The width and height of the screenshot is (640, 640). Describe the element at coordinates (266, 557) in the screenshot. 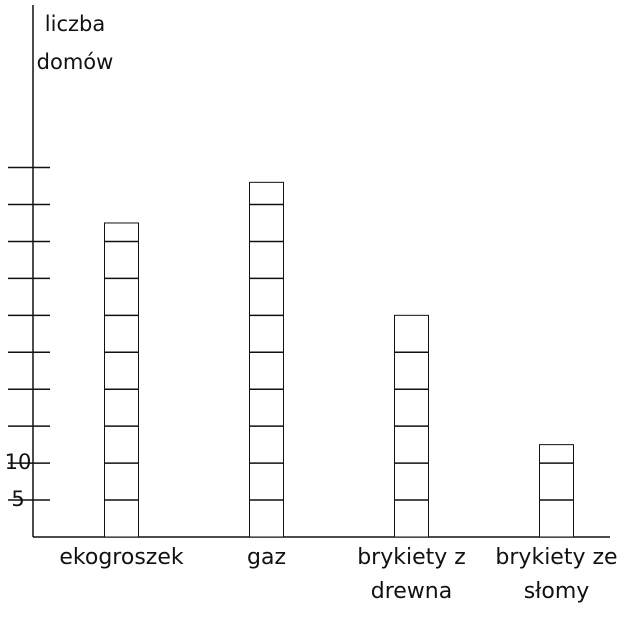

I see `x-tick-label: gaz` at that location.